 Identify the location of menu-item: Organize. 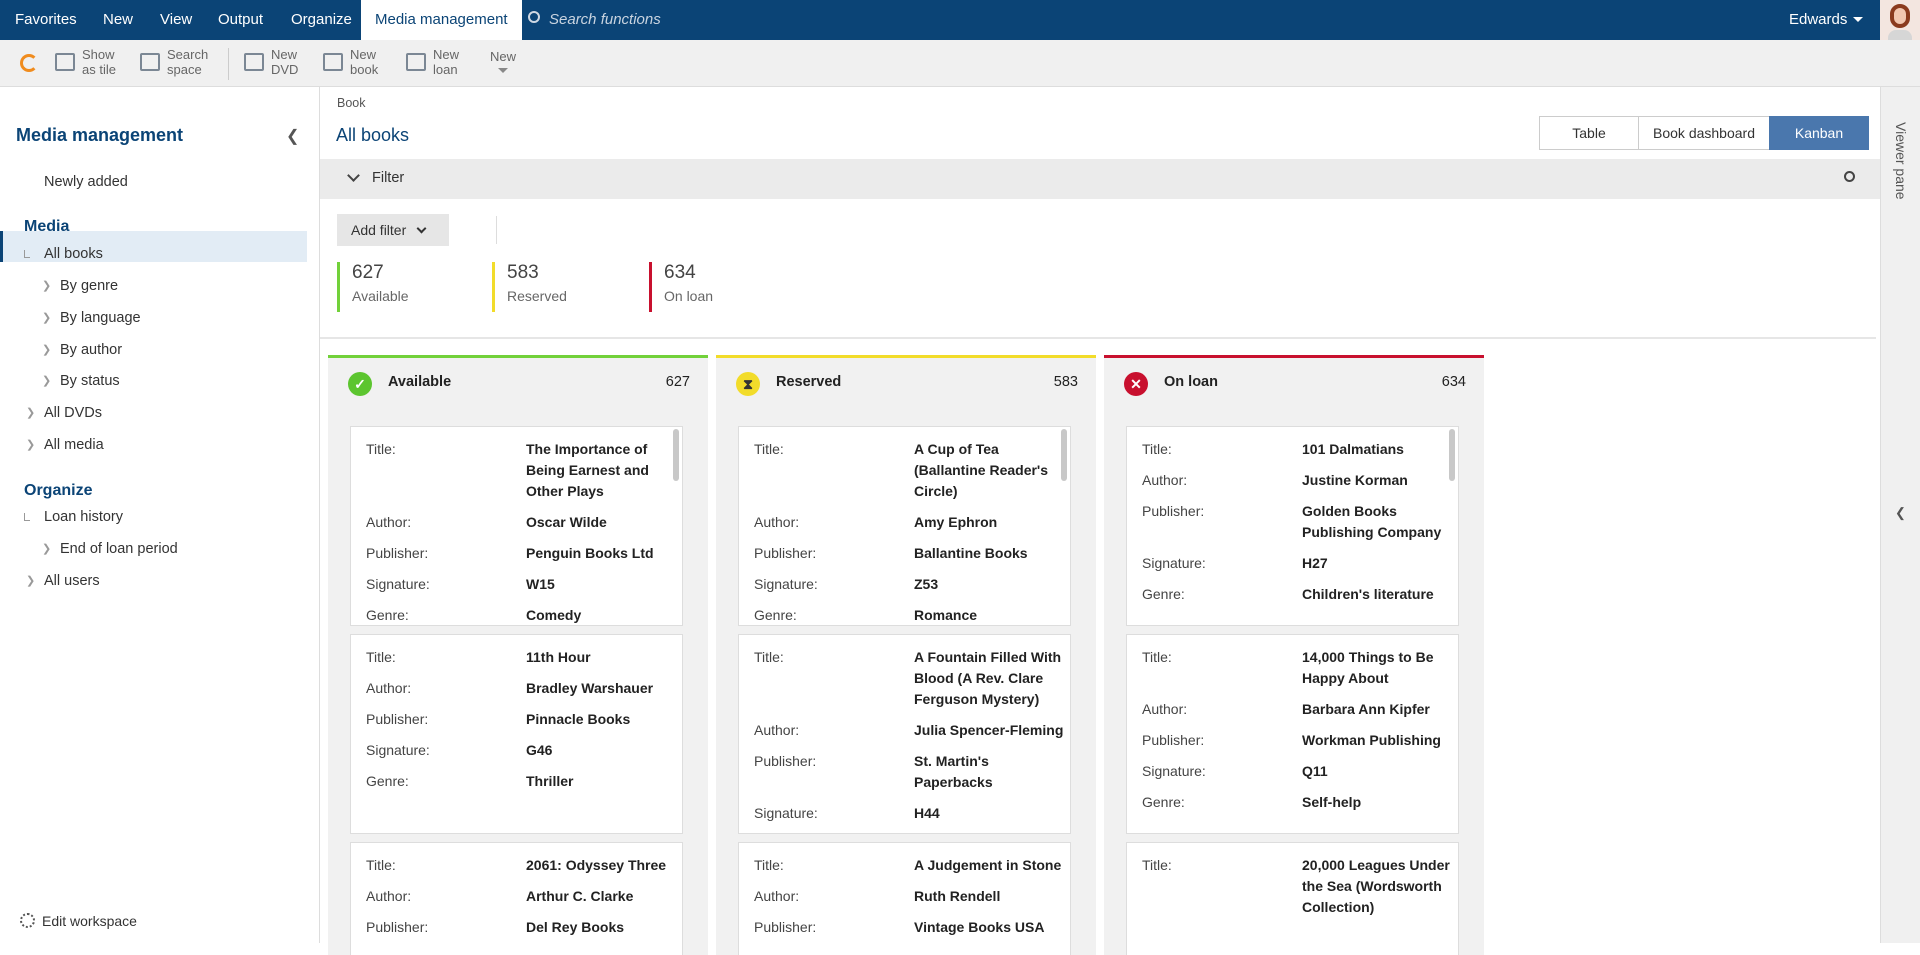
(321, 19).